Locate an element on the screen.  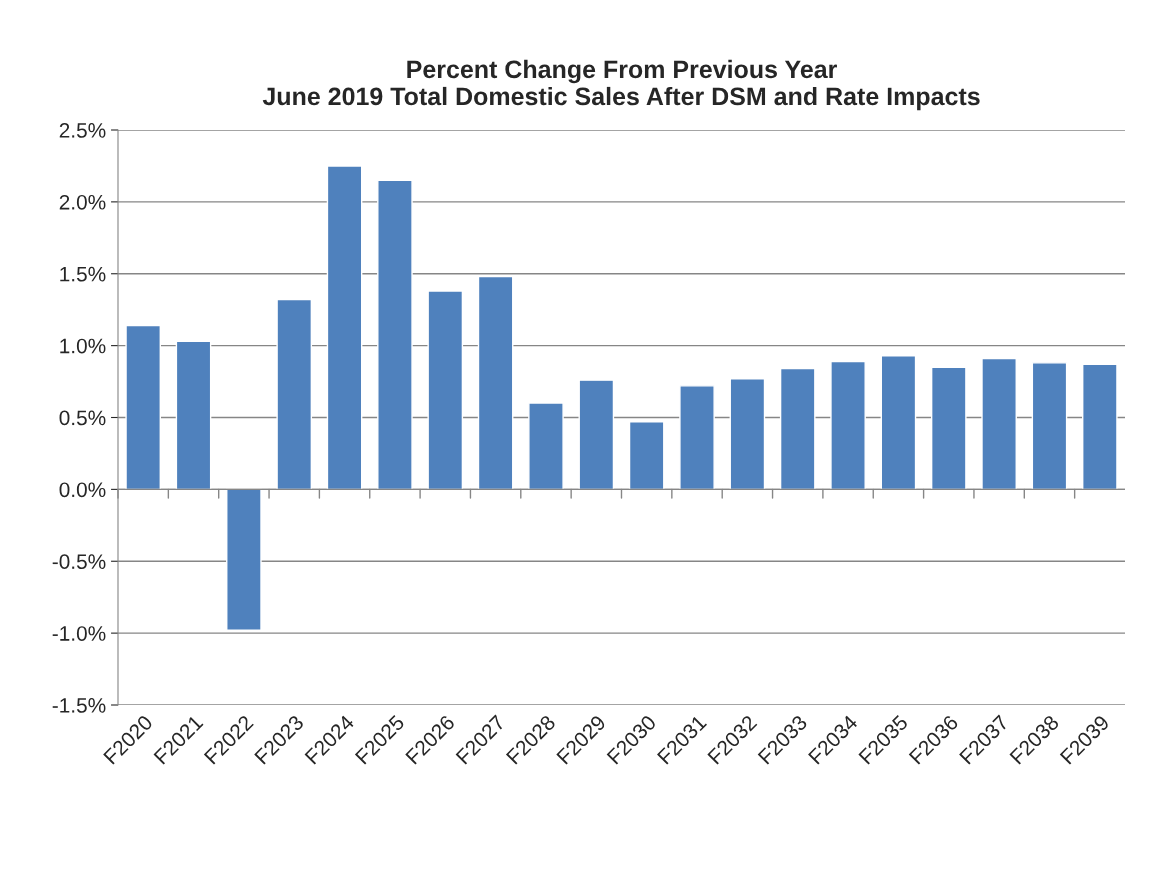
y-tick-label: -1.5% is located at coordinates (79, 705).